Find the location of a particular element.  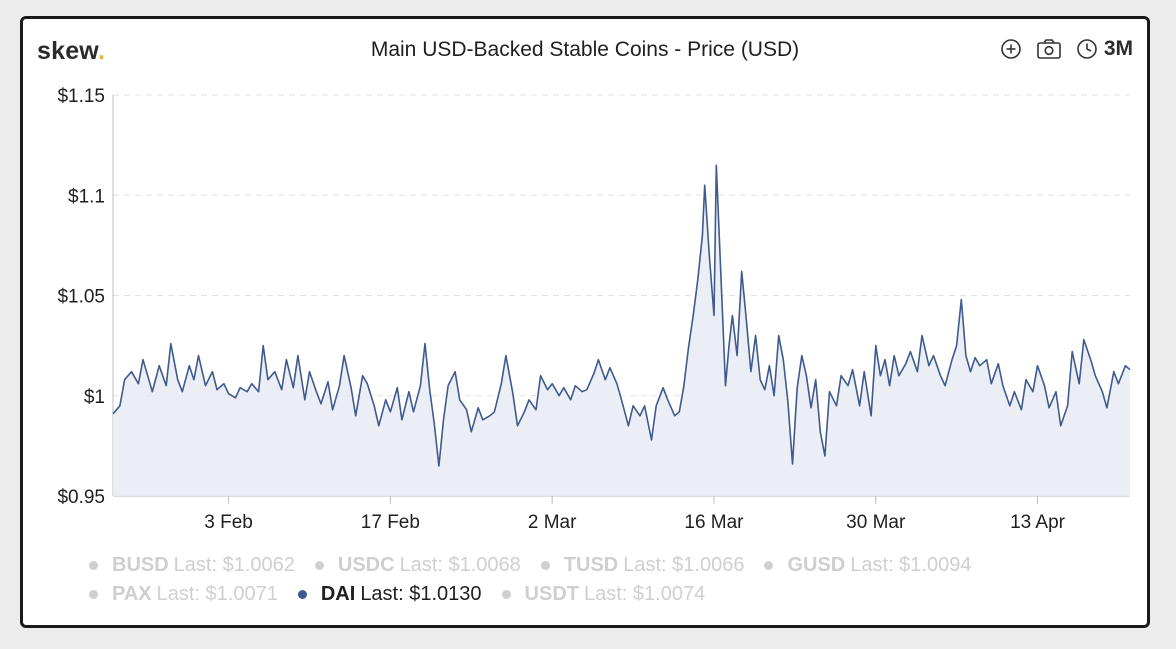

legend-item-gusd: GUSD Last: $1.0094 is located at coordinates (867, 565).